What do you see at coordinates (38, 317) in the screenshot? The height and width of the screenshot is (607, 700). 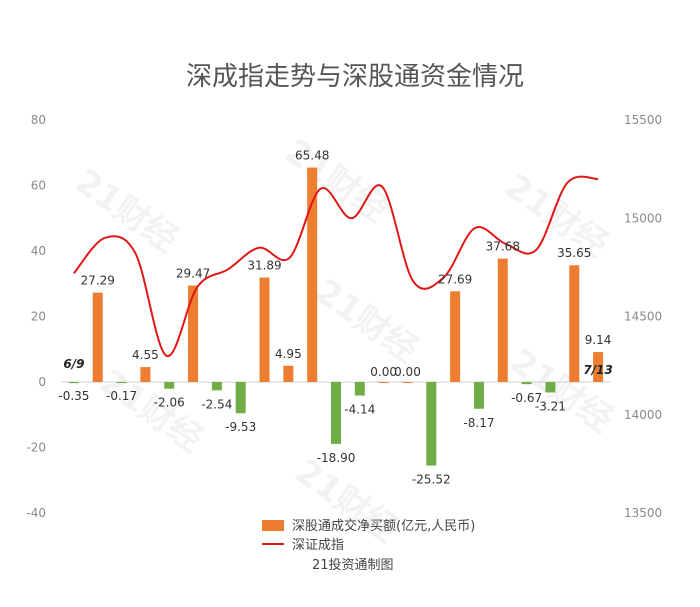 I see `y-left-tick-label: 20` at bounding box center [38, 317].